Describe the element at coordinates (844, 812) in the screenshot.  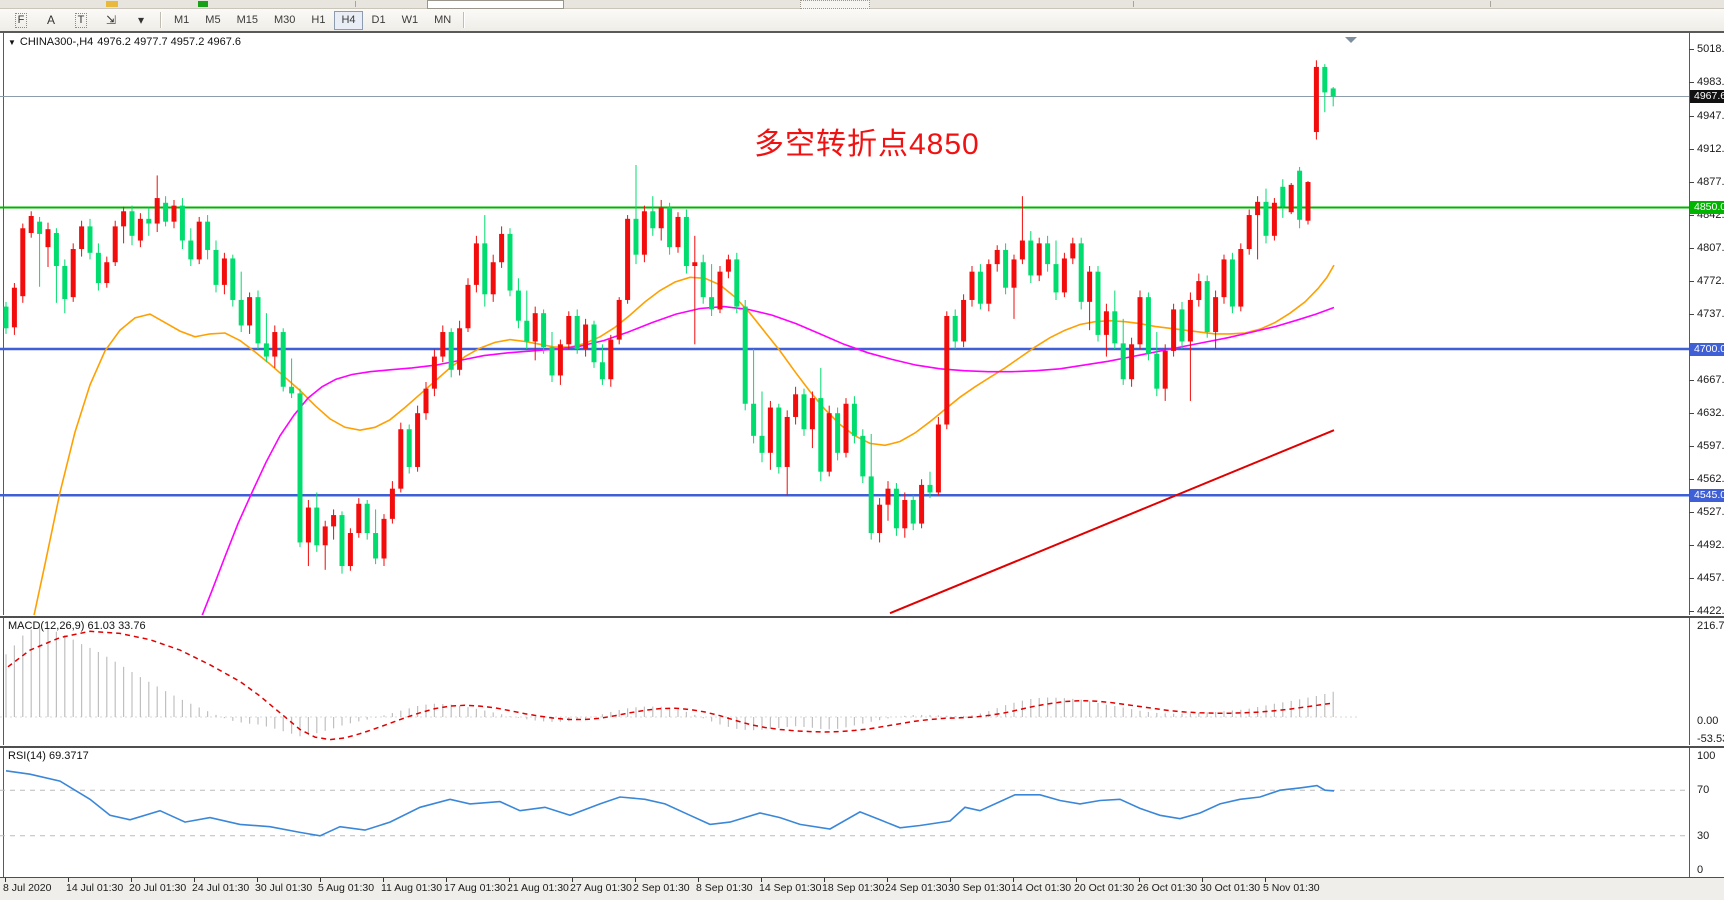
I see `rsi-indicator-pane` at that location.